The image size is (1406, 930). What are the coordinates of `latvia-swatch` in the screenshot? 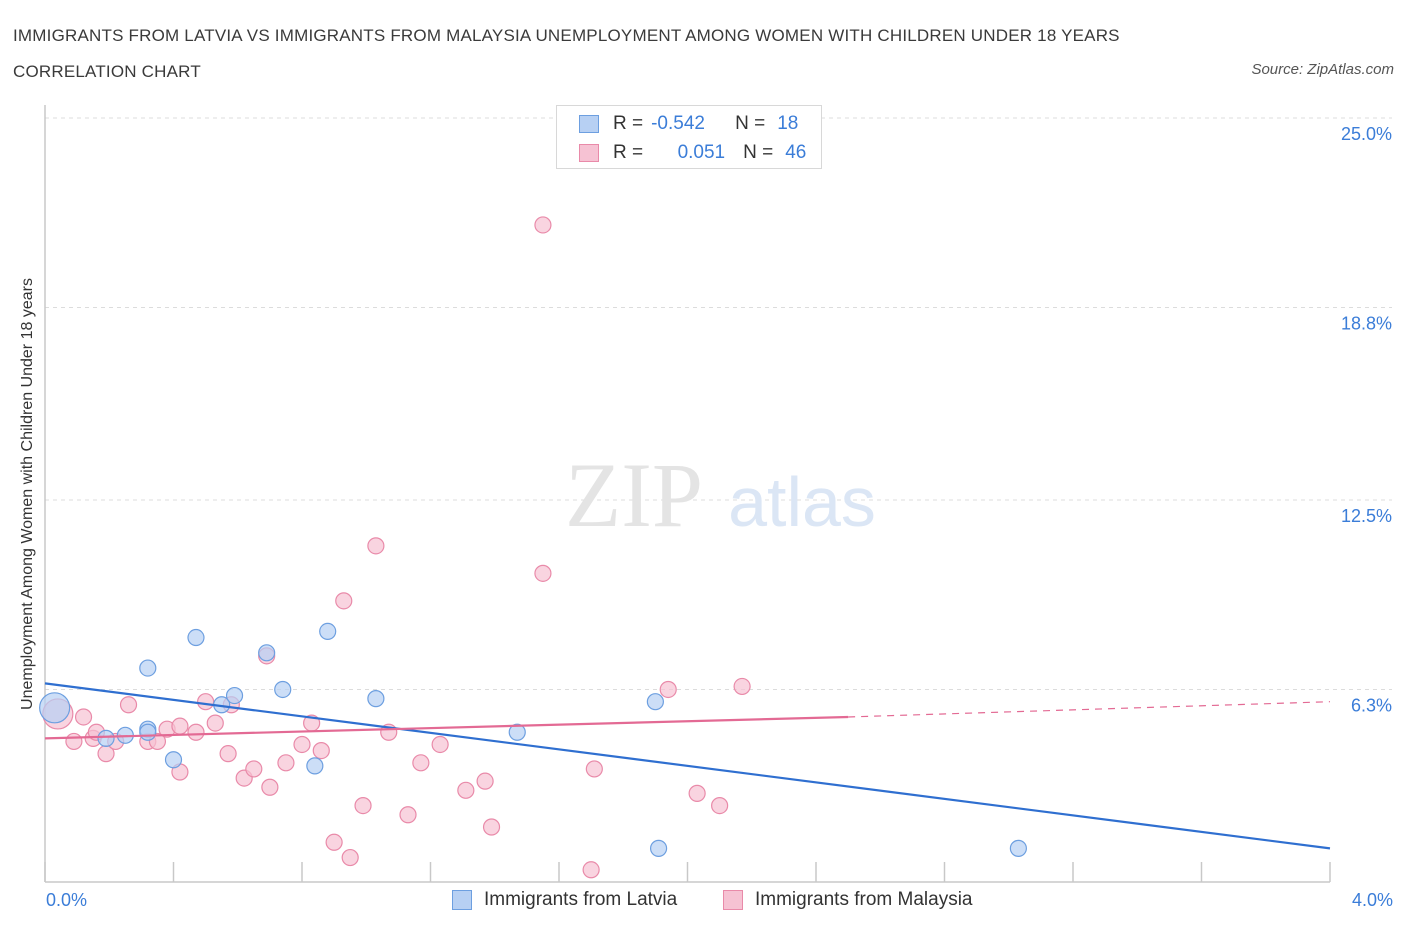 It's located at (589, 124).